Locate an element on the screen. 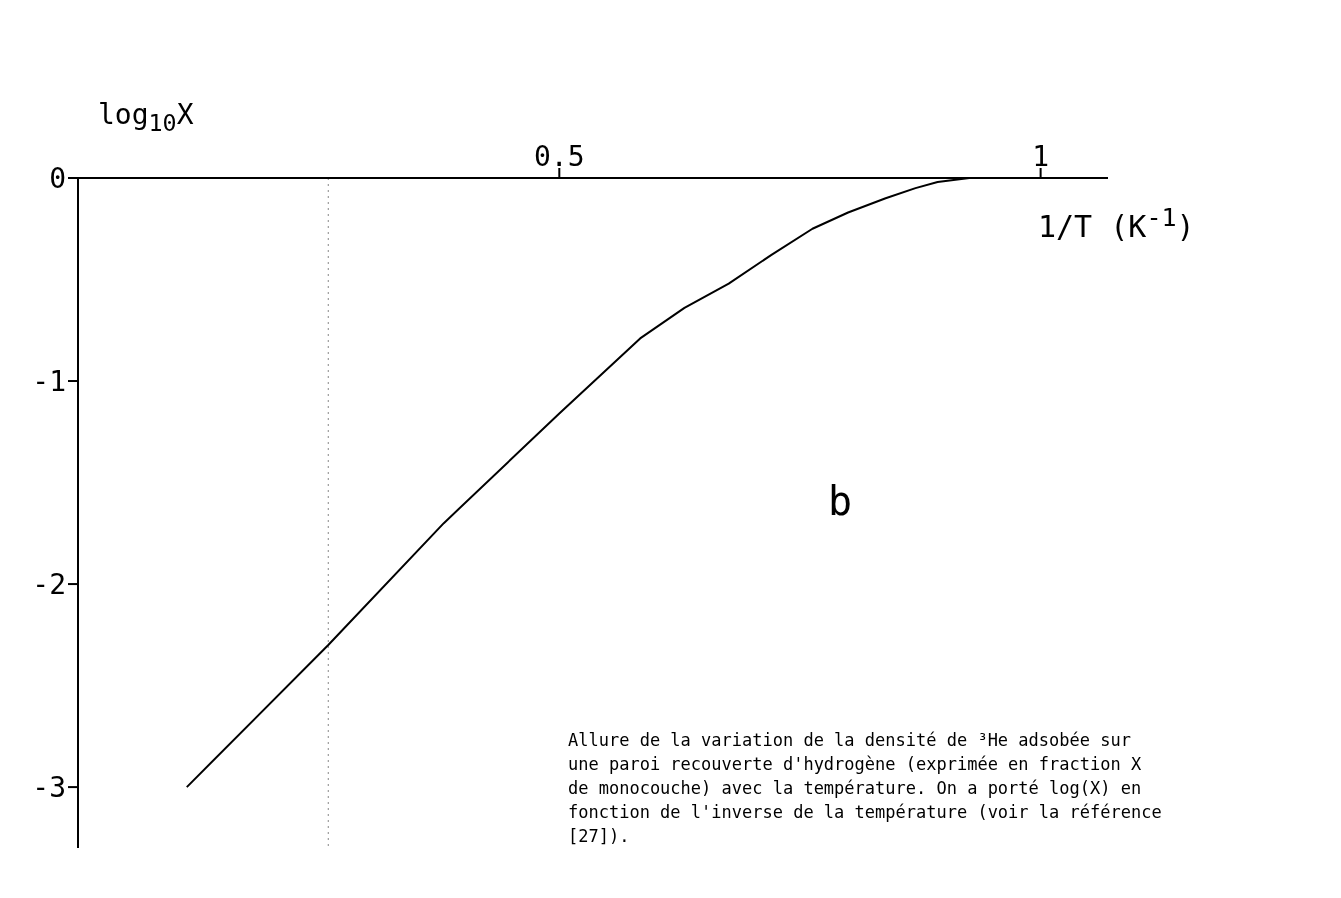 The image size is (1341, 898). y-axis-title: log$_{10}$X is located at coordinates (146, 117).